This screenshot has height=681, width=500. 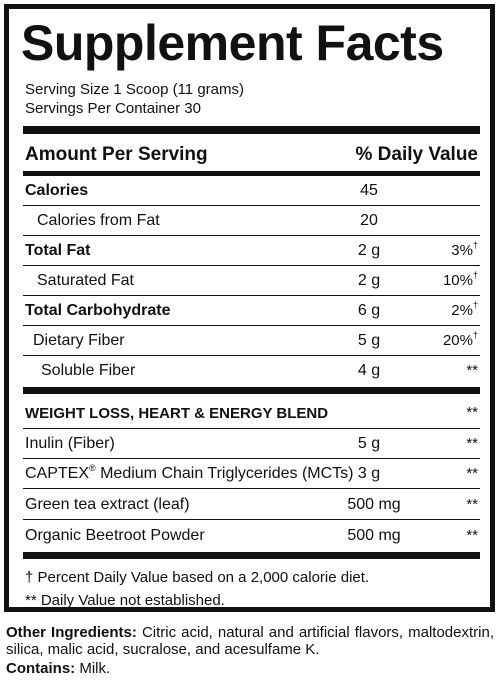 I want to click on nutrient-row: Saturated Fat 2 g 10%†, so click(x=251, y=281).